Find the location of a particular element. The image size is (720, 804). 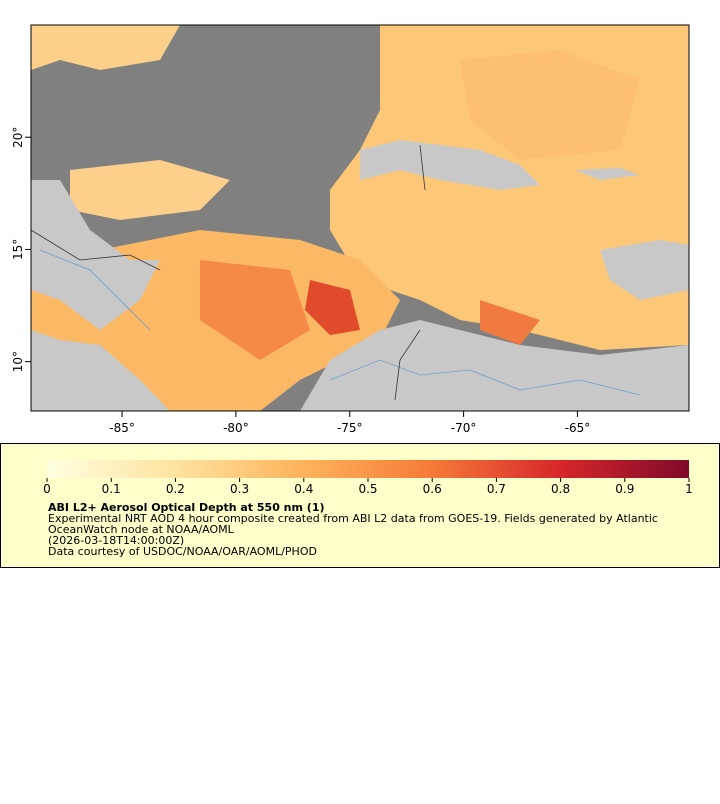

colorbar-tick-label: 1 is located at coordinates (689, 489).